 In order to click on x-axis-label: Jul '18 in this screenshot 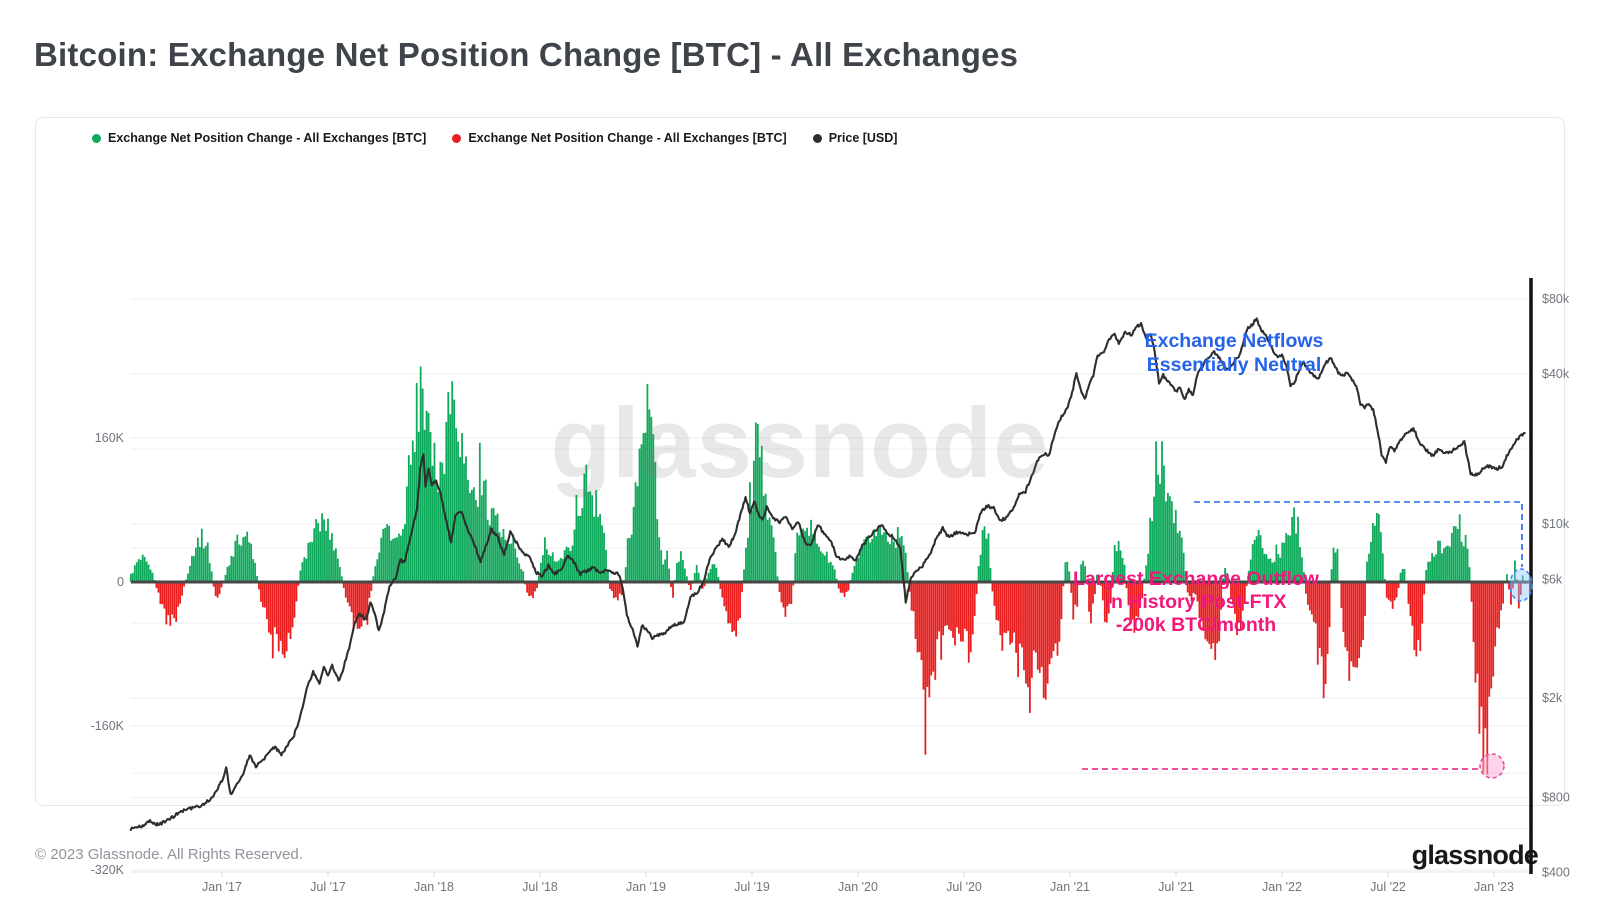, I will do `click(540, 887)`.